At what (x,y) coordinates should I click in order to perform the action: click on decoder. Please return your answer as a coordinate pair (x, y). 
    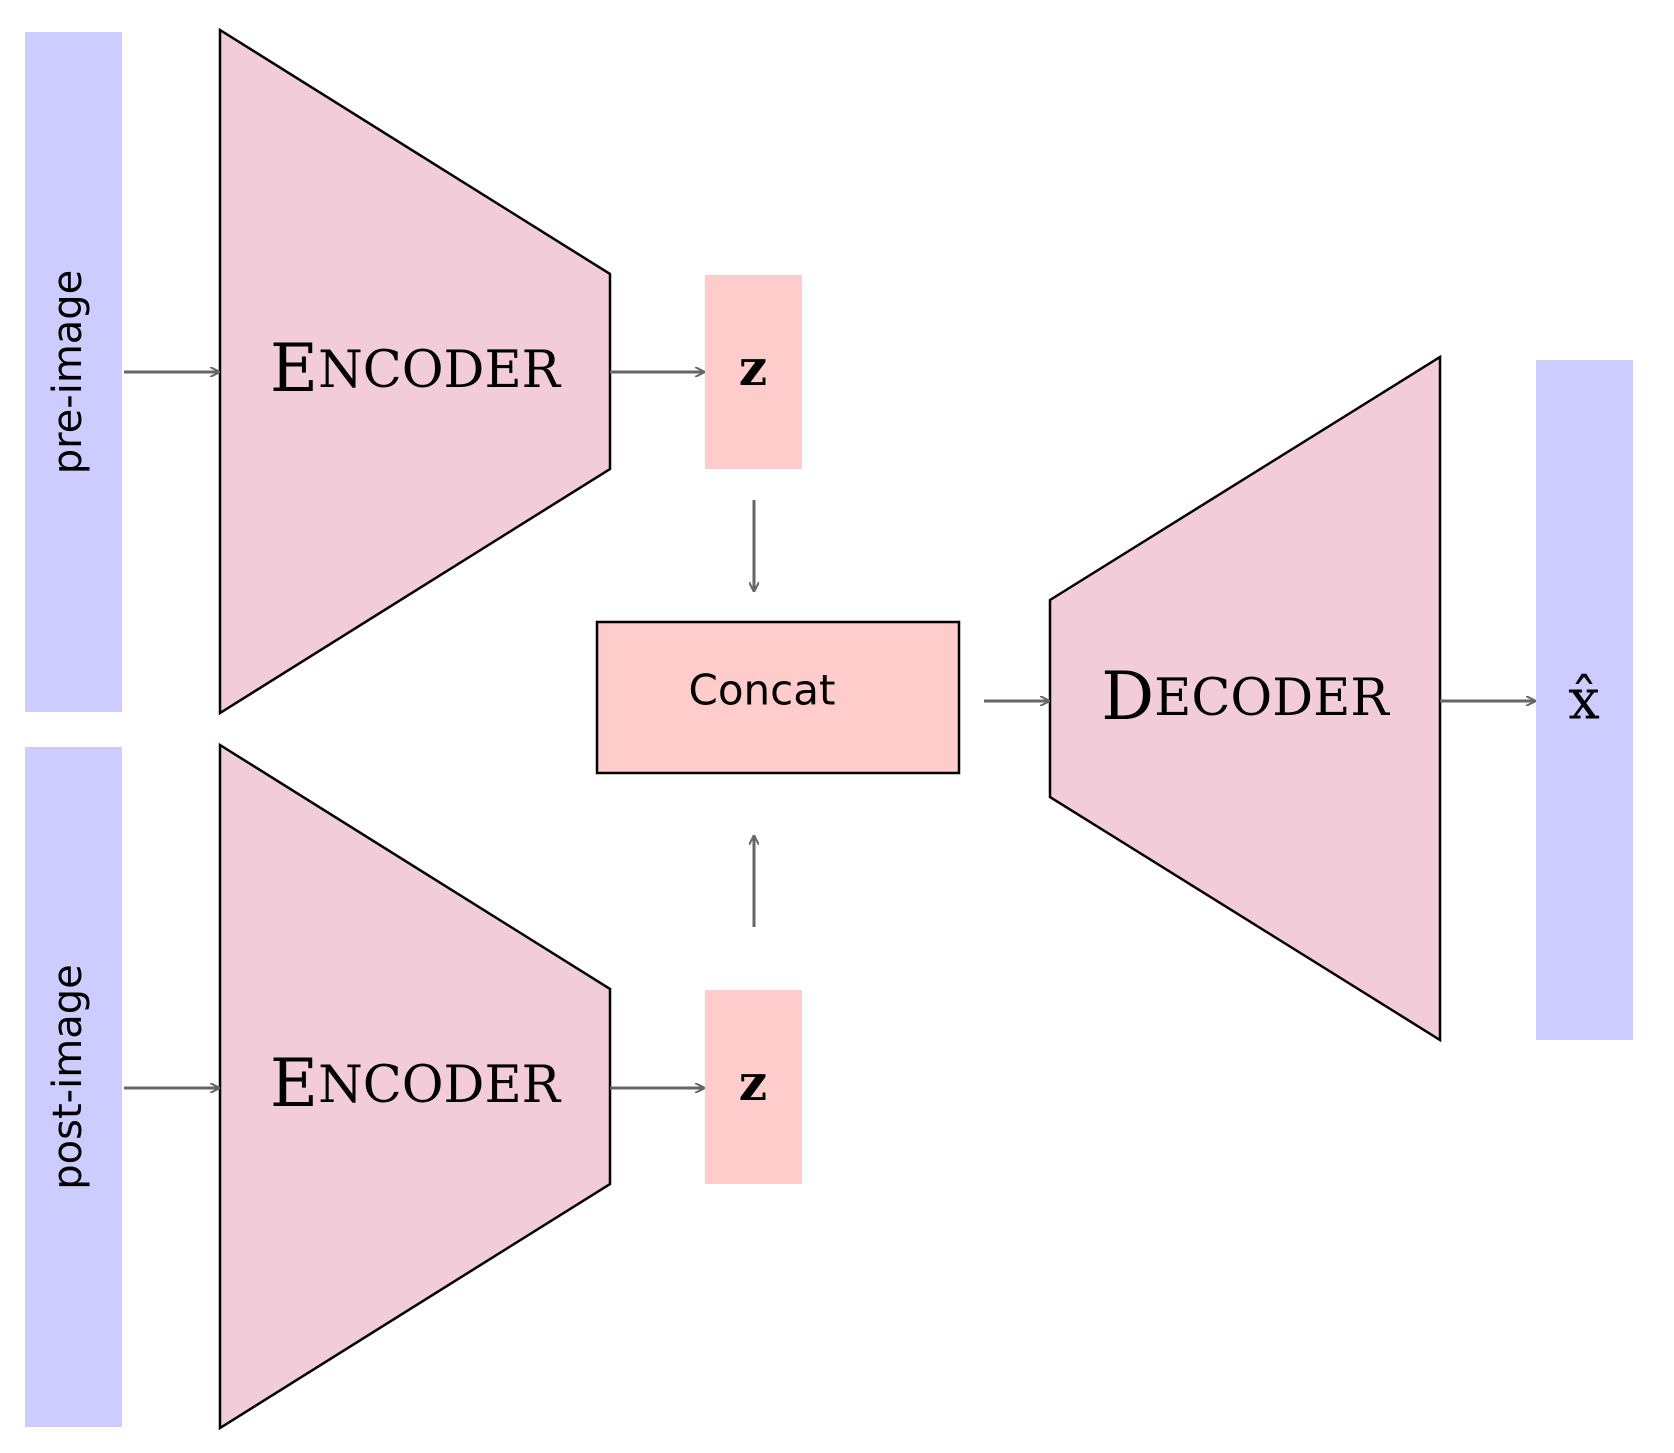
    Looking at the image, I should click on (1245, 698).